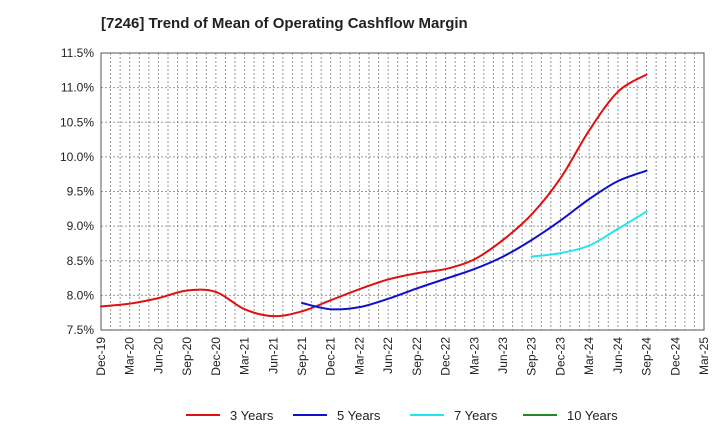  Describe the element at coordinates (302, 356) in the screenshot. I see `x-tick-label: Sep-21` at that location.